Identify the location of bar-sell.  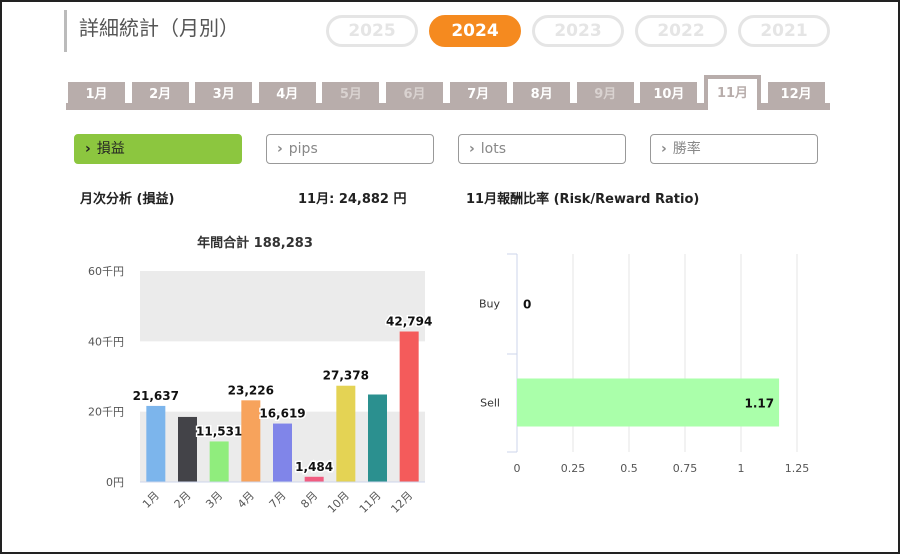
(648, 402).